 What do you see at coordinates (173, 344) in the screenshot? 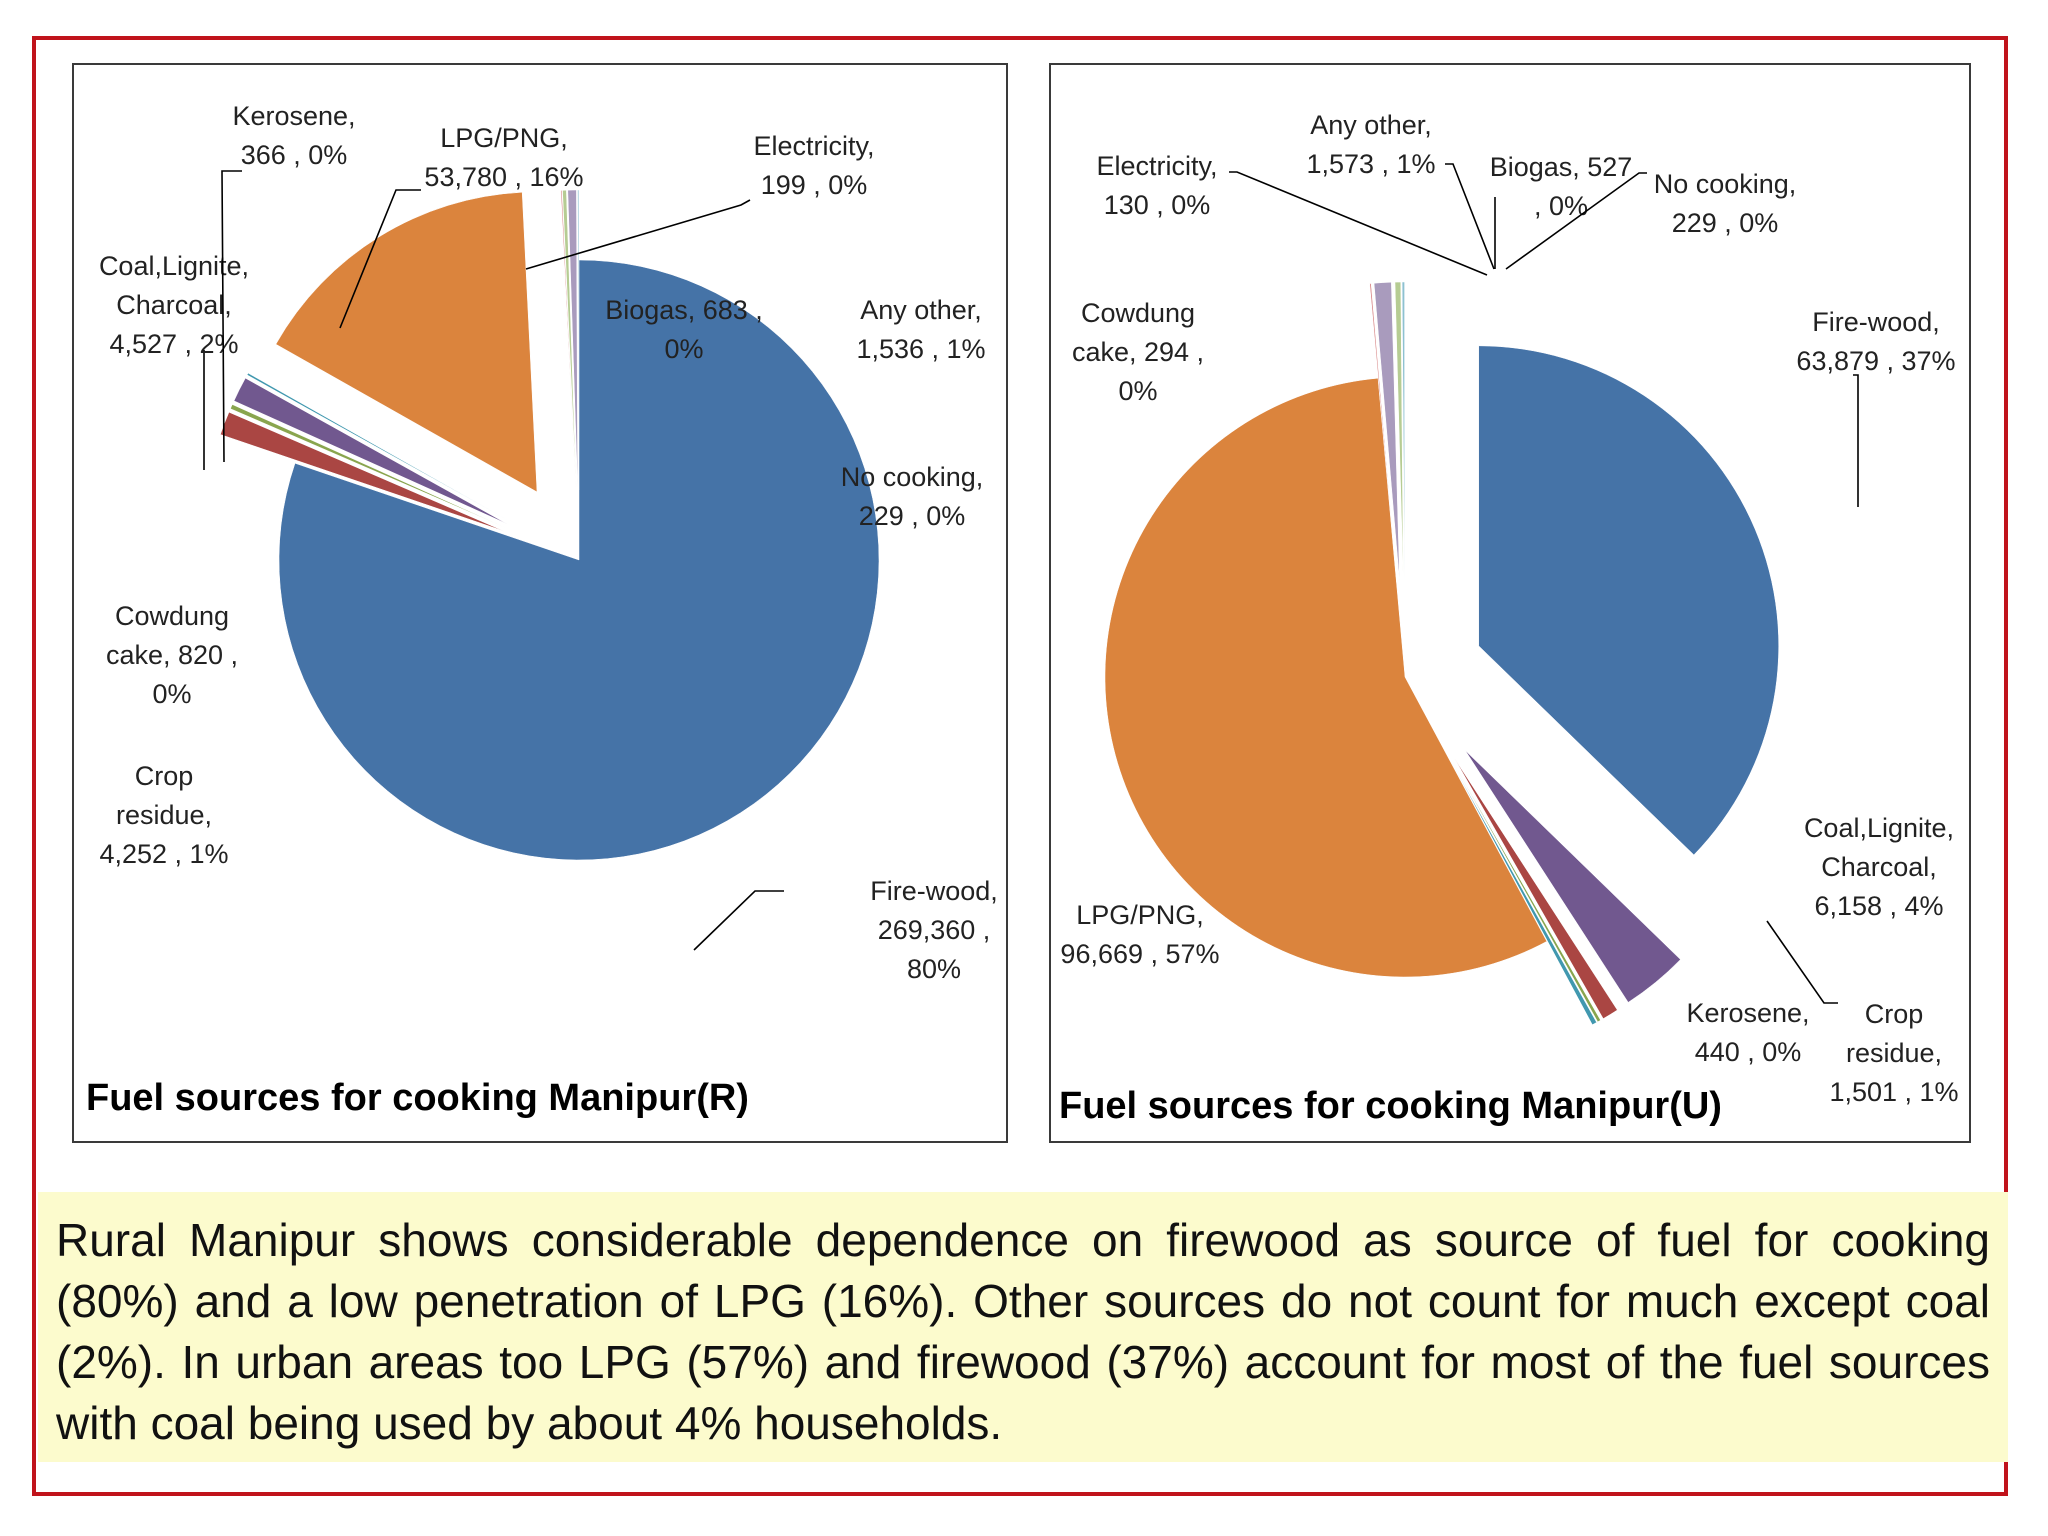
I see `slice-label-line: 4,527 , 2%` at bounding box center [173, 344].